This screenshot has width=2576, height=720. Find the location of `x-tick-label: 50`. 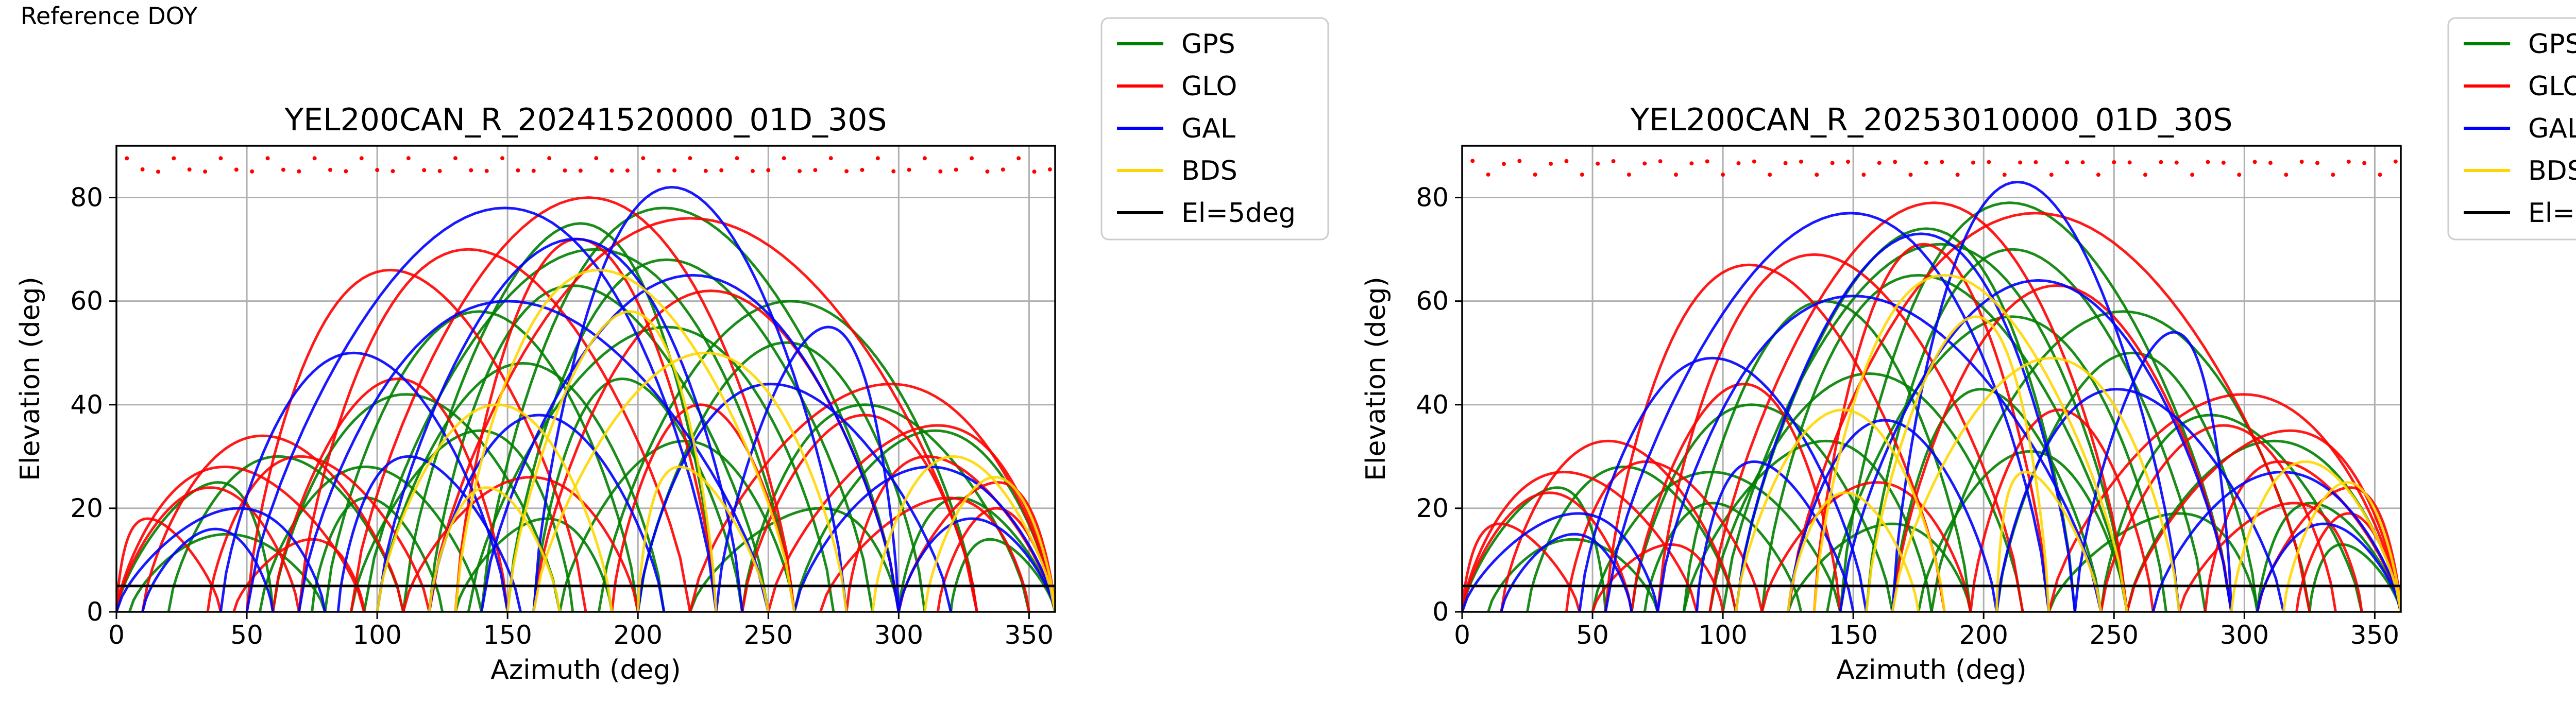

x-tick-label: 50 is located at coordinates (1593, 635).